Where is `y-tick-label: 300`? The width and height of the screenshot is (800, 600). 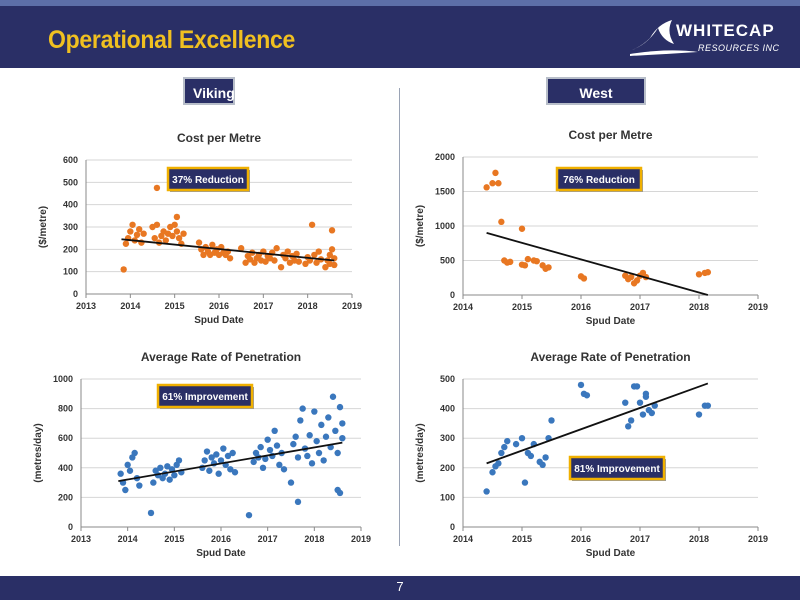
y-tick-label: 300 is located at coordinates (70, 227).